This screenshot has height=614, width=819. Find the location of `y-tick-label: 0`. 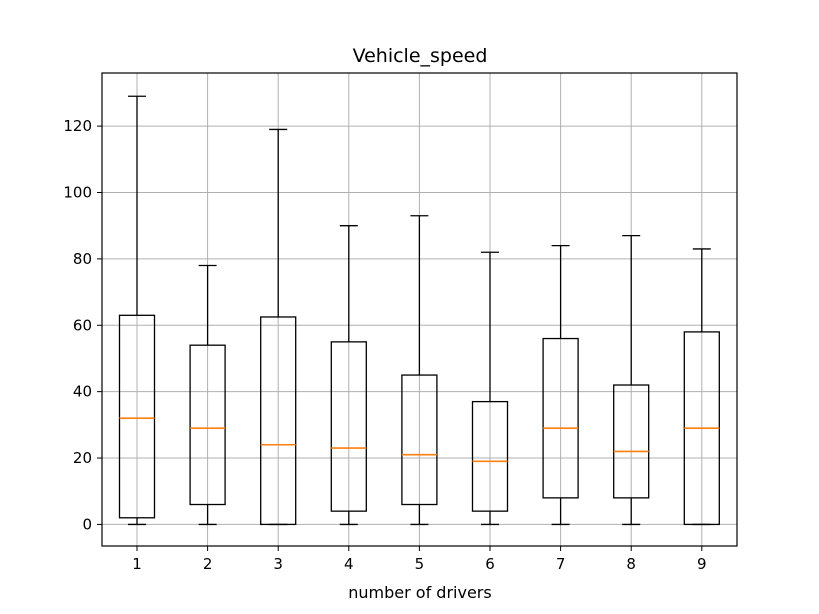

y-tick-label: 0 is located at coordinates (87, 524).